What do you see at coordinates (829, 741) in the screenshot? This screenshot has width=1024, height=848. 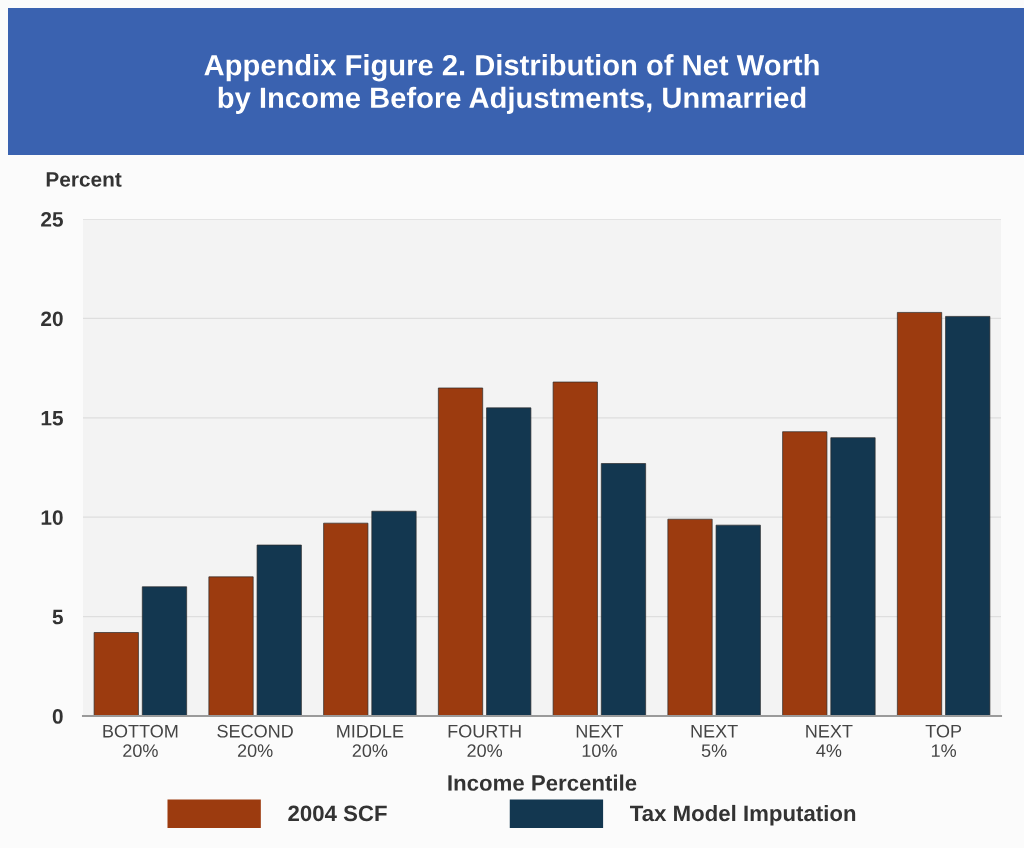 I see `x-tick-label: NEXT 4%` at bounding box center [829, 741].